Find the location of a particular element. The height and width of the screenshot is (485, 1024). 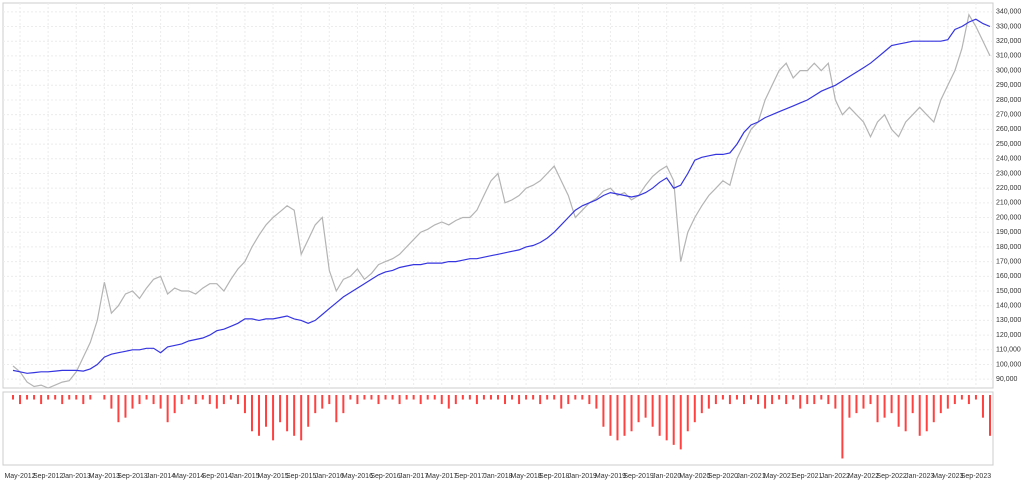

x-tick-label: Jan-2017 is located at coordinates (413, 476).